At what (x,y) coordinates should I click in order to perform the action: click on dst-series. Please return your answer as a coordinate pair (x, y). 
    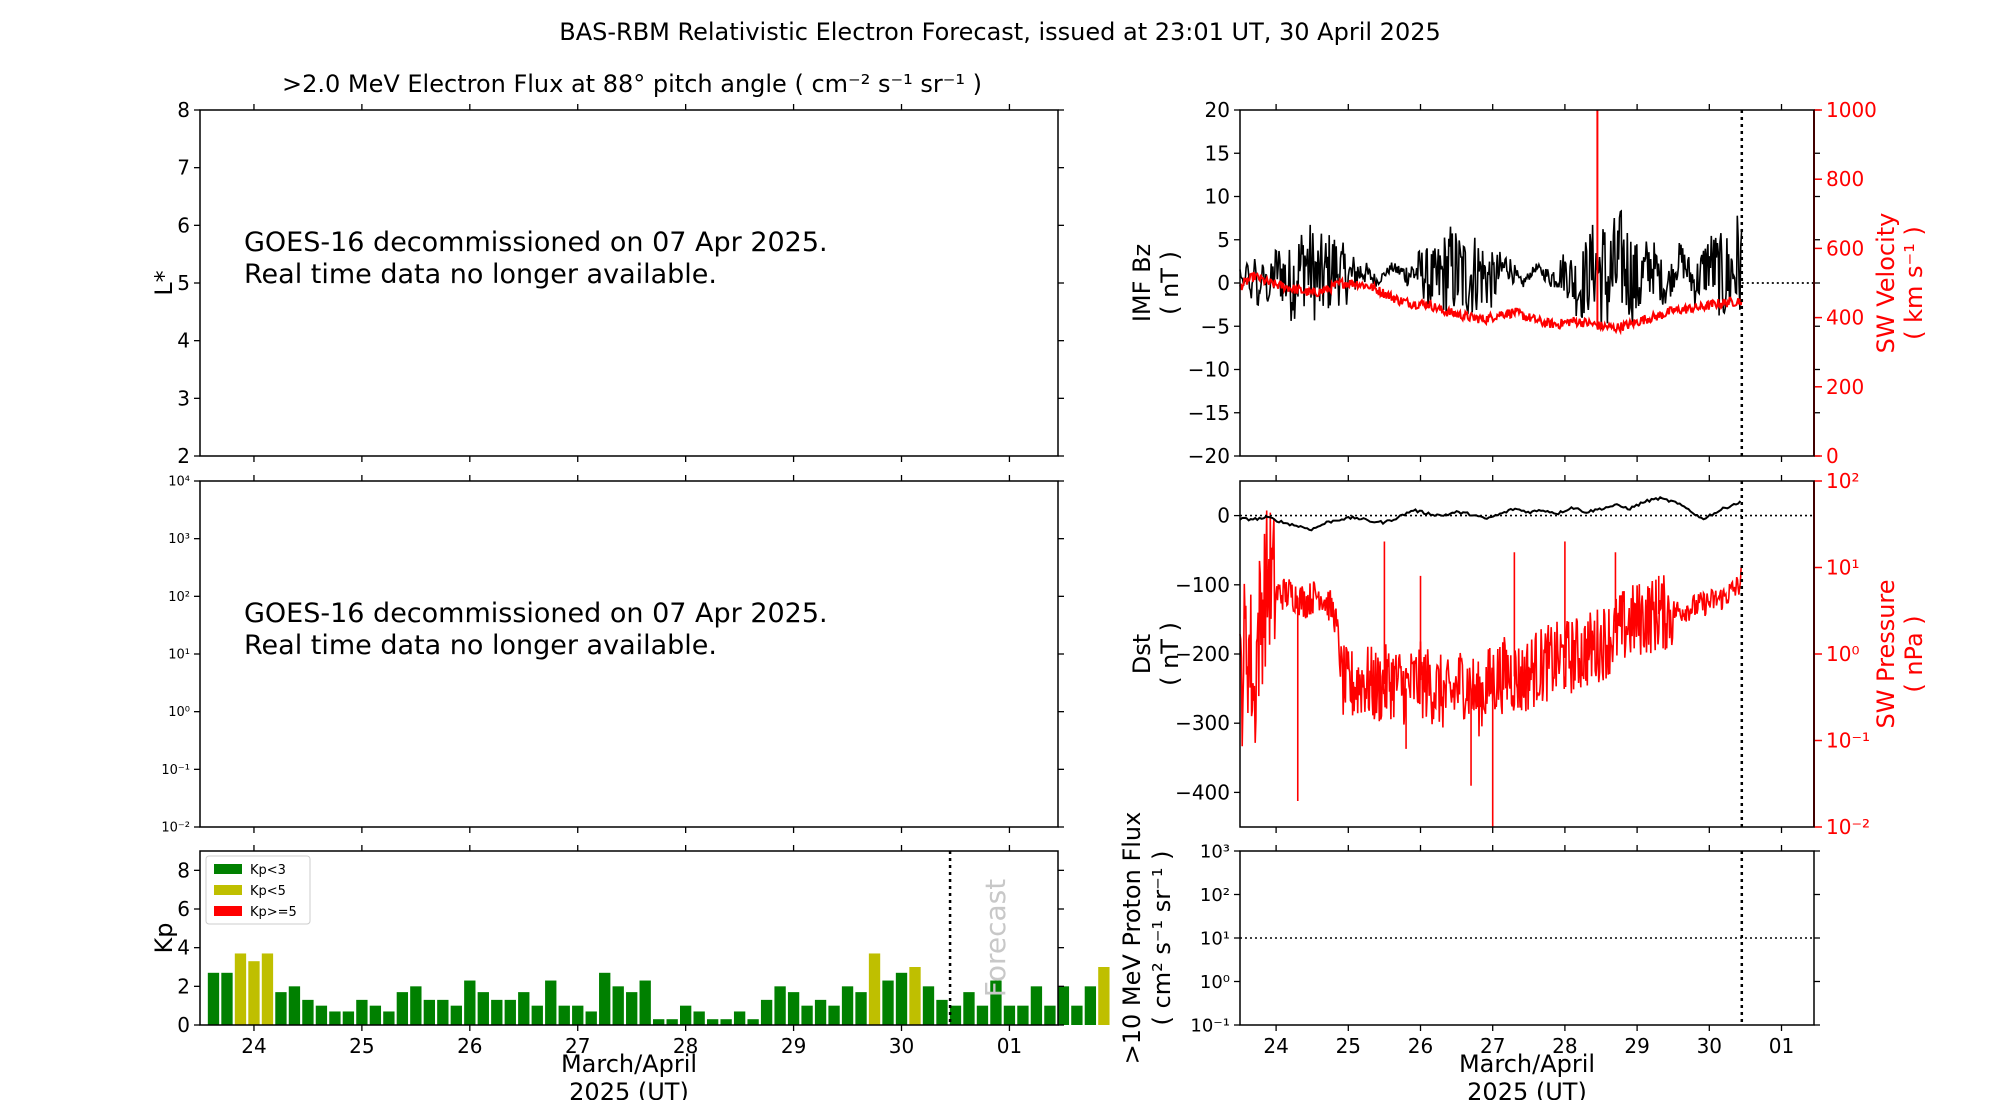
    Looking at the image, I should click on (1490, 514).